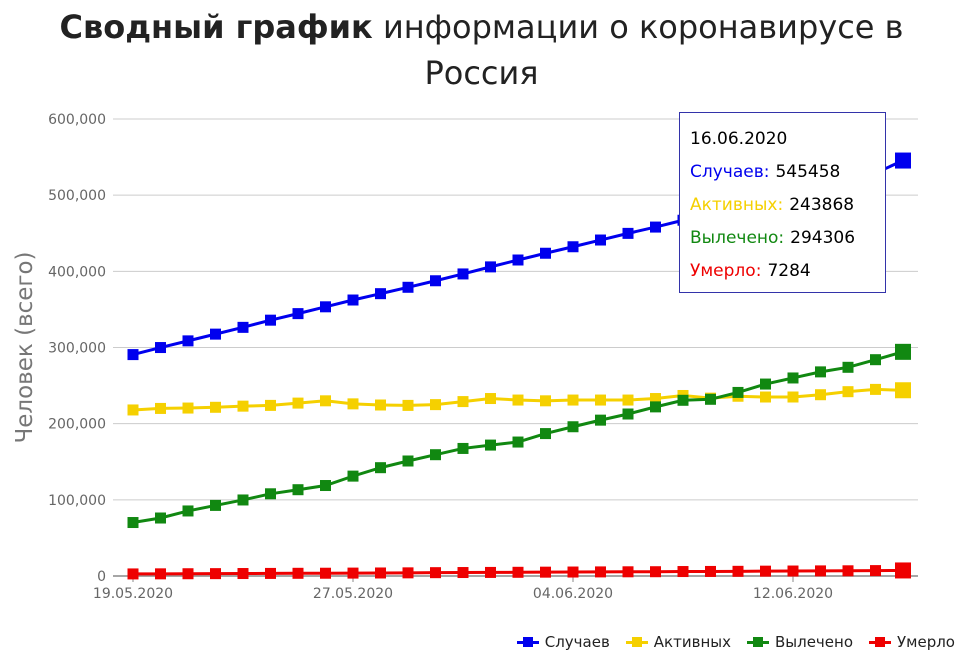  What do you see at coordinates (793, 594) in the screenshot?
I see `x-tick-label: 12.06.2020` at bounding box center [793, 594].